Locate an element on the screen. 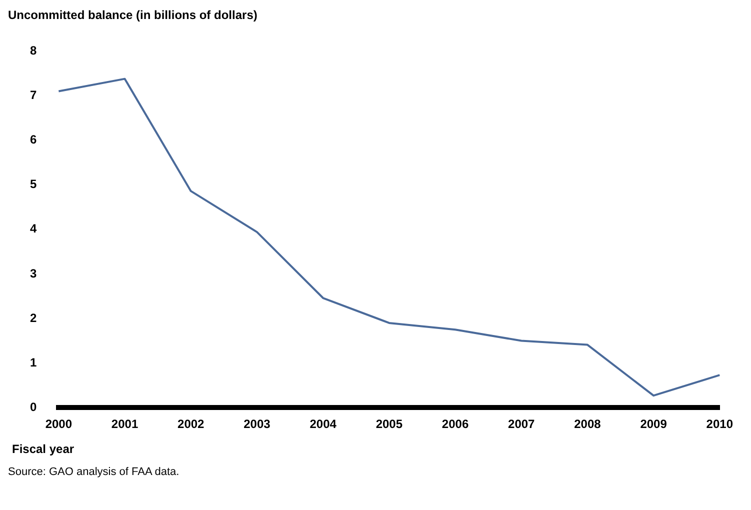 This screenshot has width=751, height=510. x-tick-label: 2009 is located at coordinates (654, 424).